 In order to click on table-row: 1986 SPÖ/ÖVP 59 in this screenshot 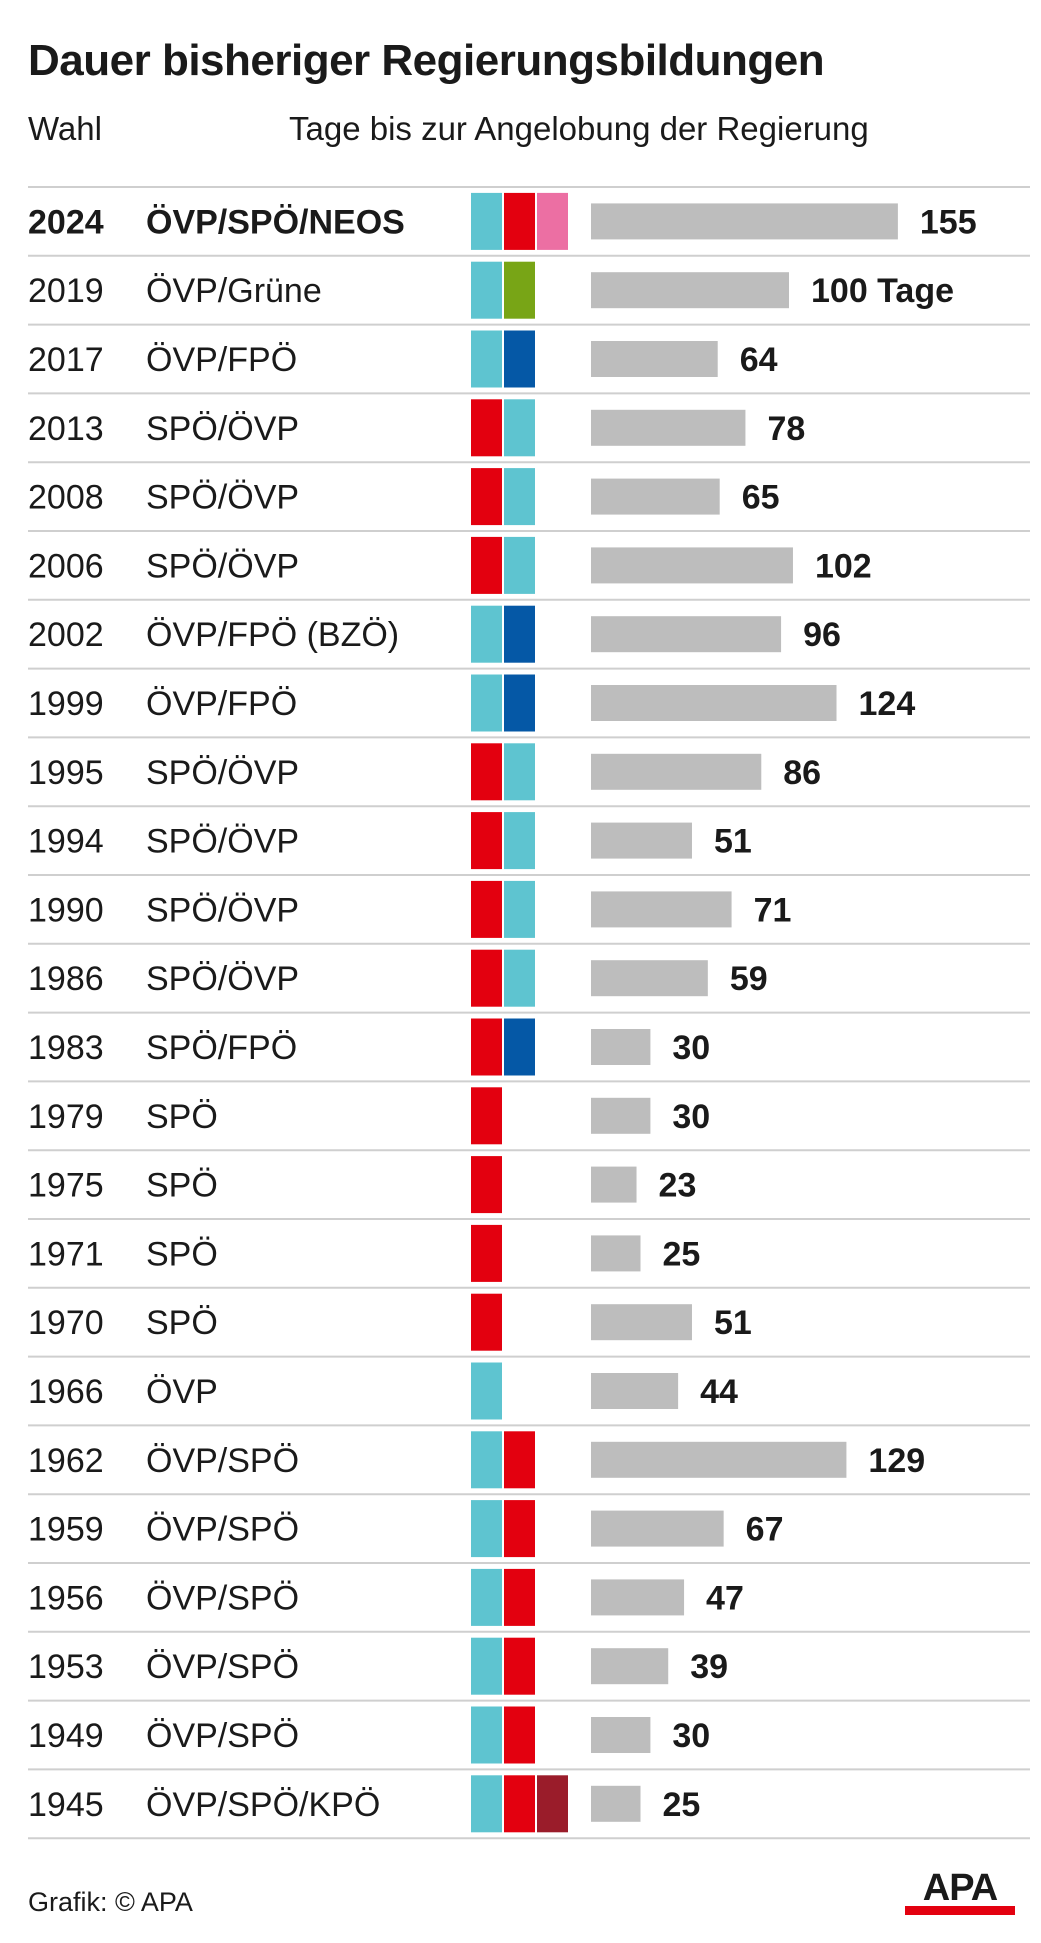, I will do `click(398, 978)`.